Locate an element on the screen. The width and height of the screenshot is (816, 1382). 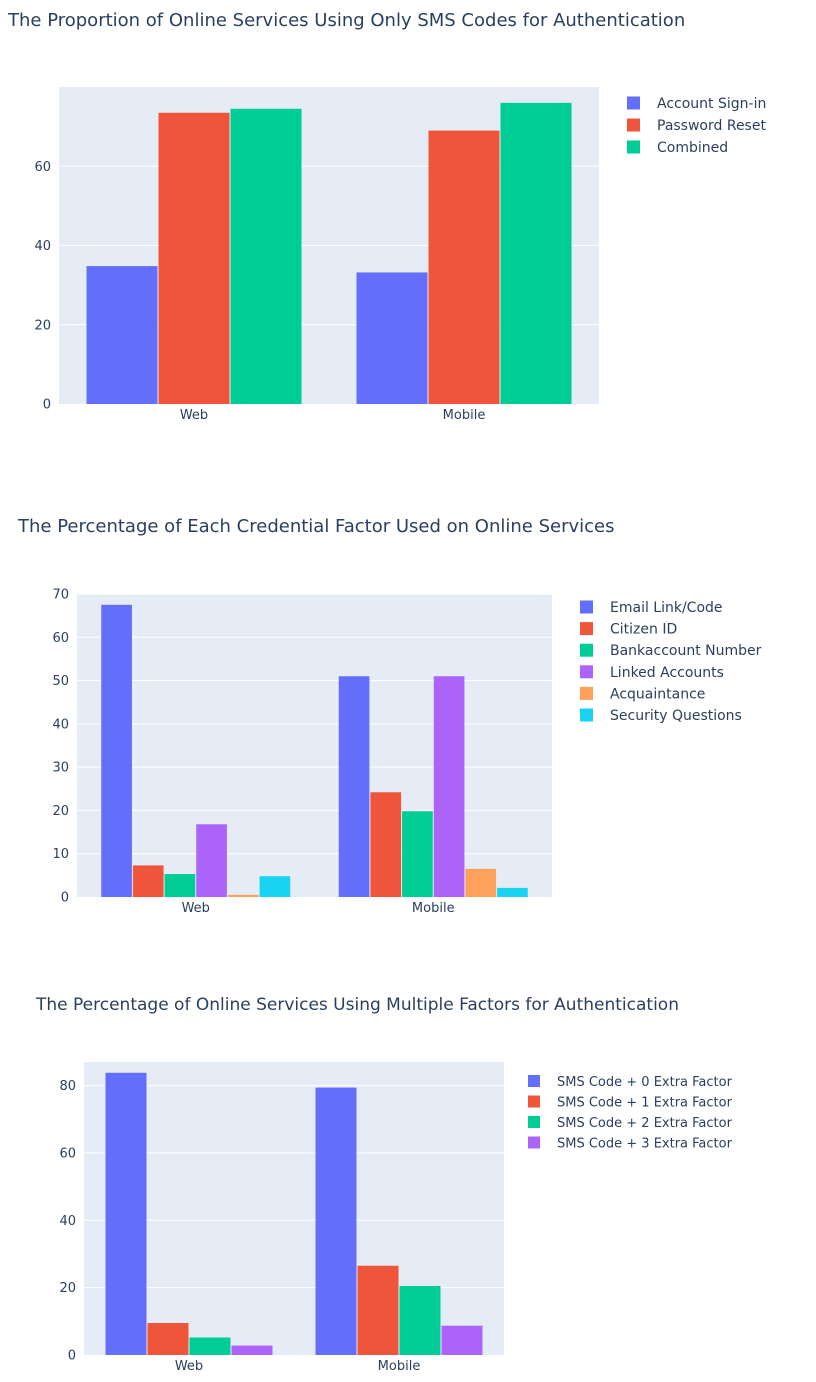
bar-linked-accounts-mobile is located at coordinates (449, 786).